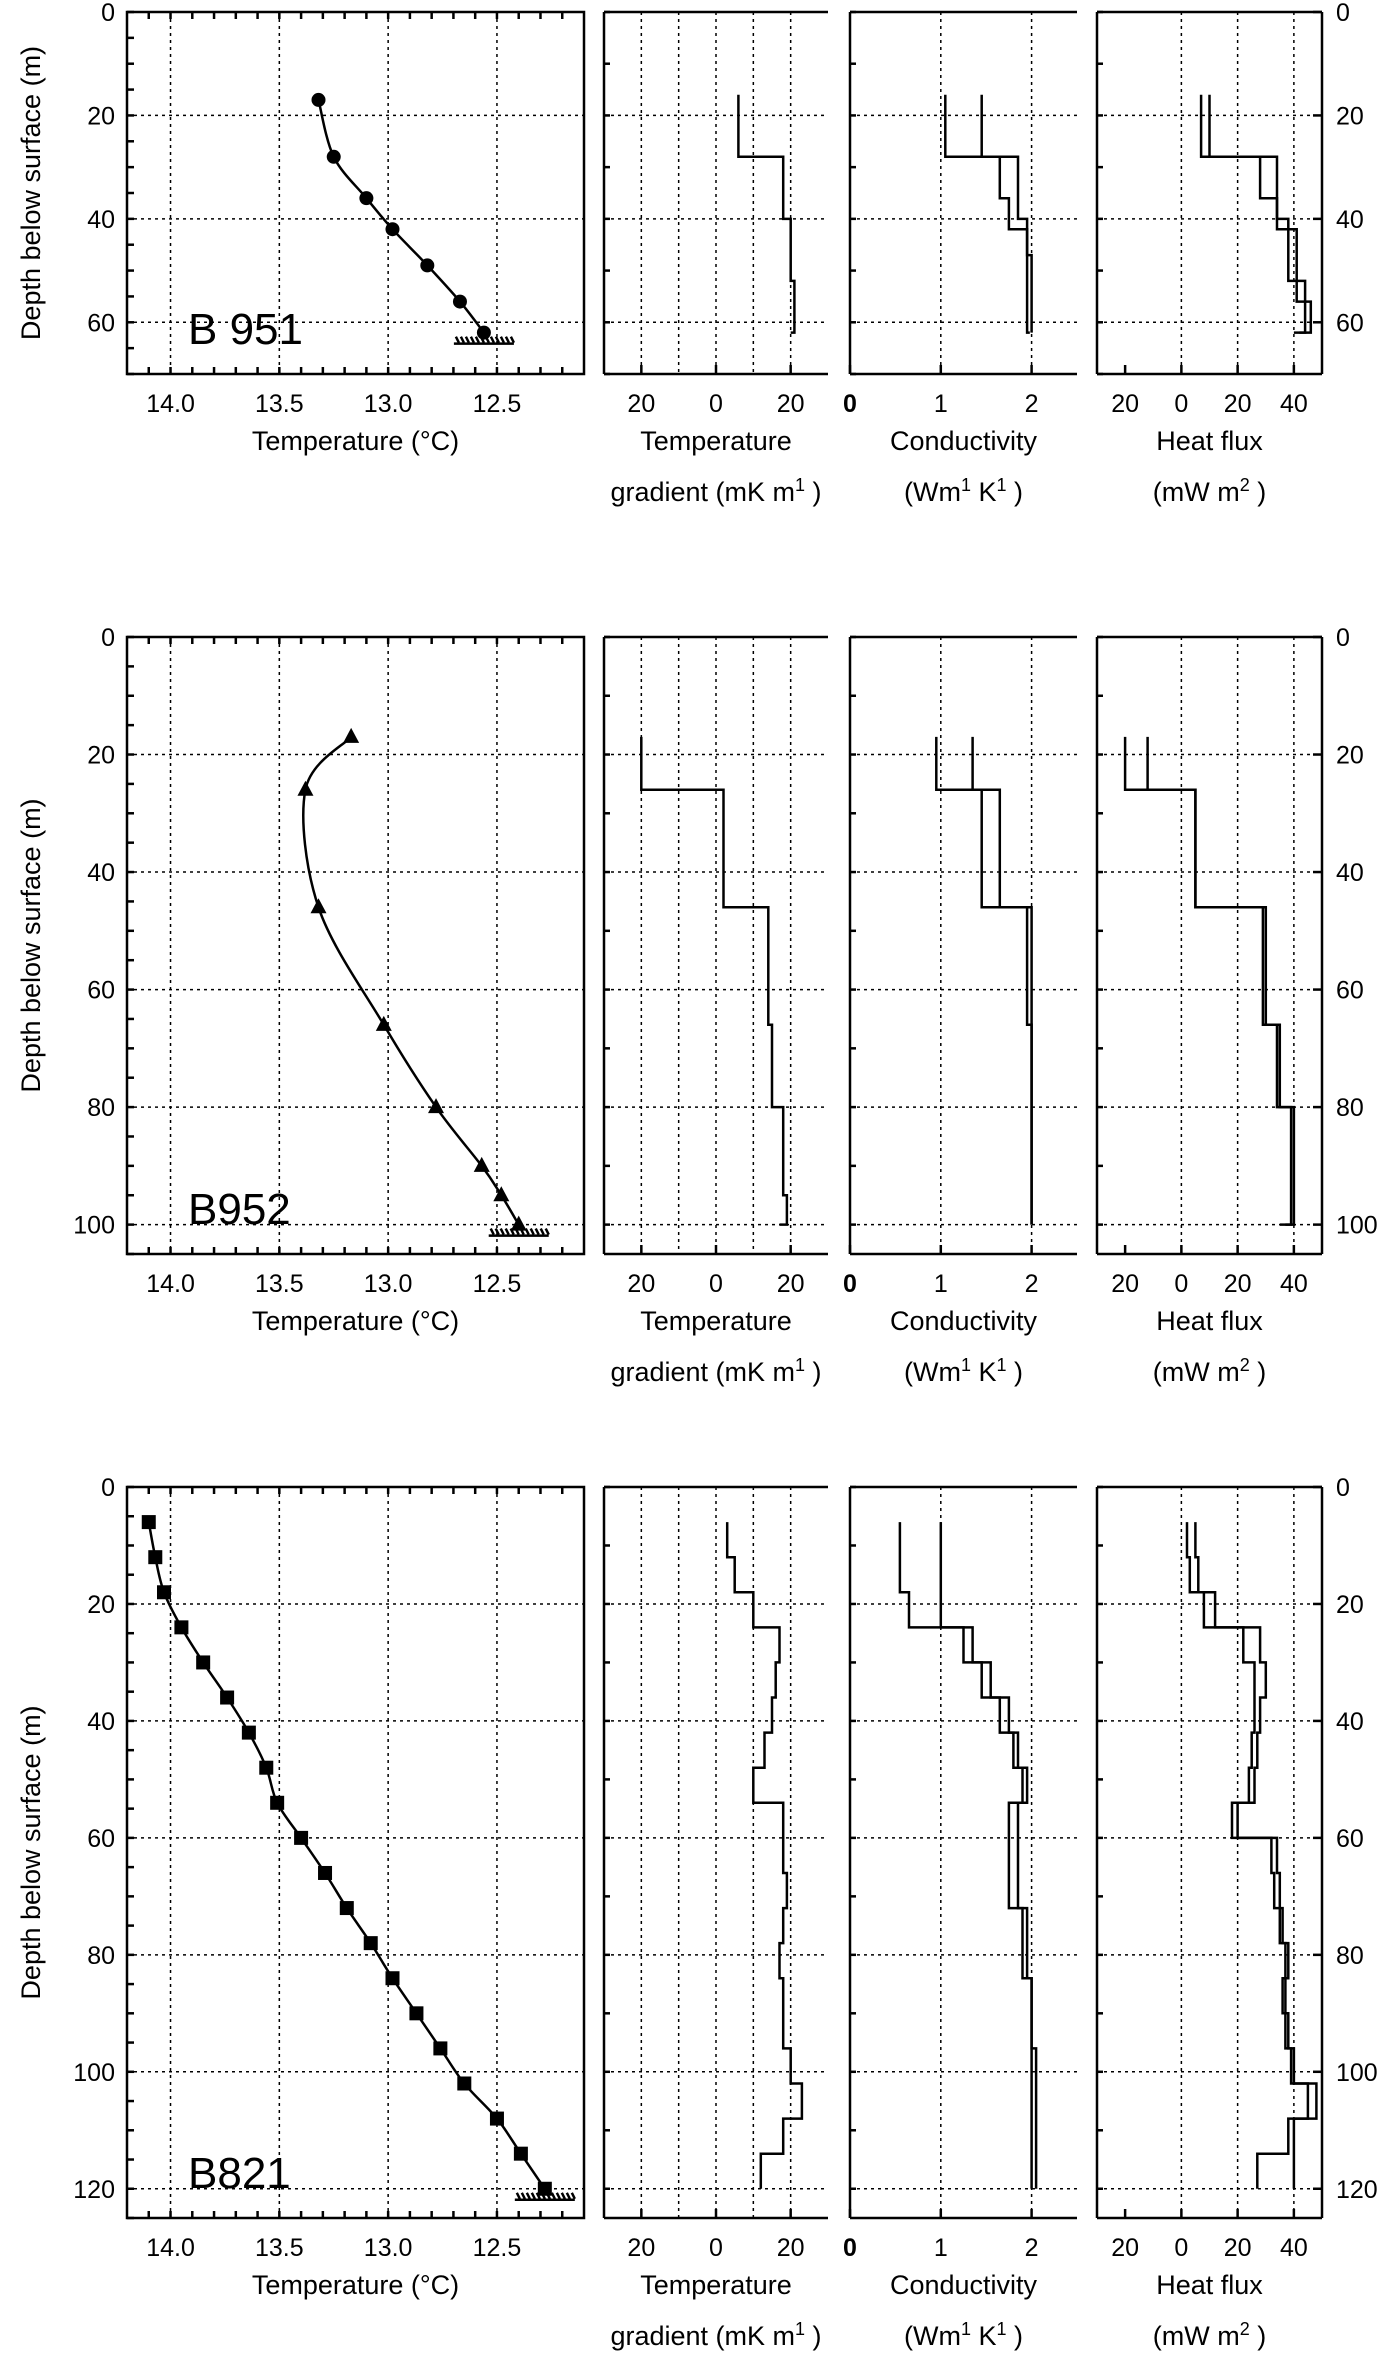 Image resolution: width=1400 pixels, height=2364 pixels. What do you see at coordinates (715, 1371) in the screenshot?
I see `gradient-units-label: gradient (mK m1 )` at bounding box center [715, 1371].